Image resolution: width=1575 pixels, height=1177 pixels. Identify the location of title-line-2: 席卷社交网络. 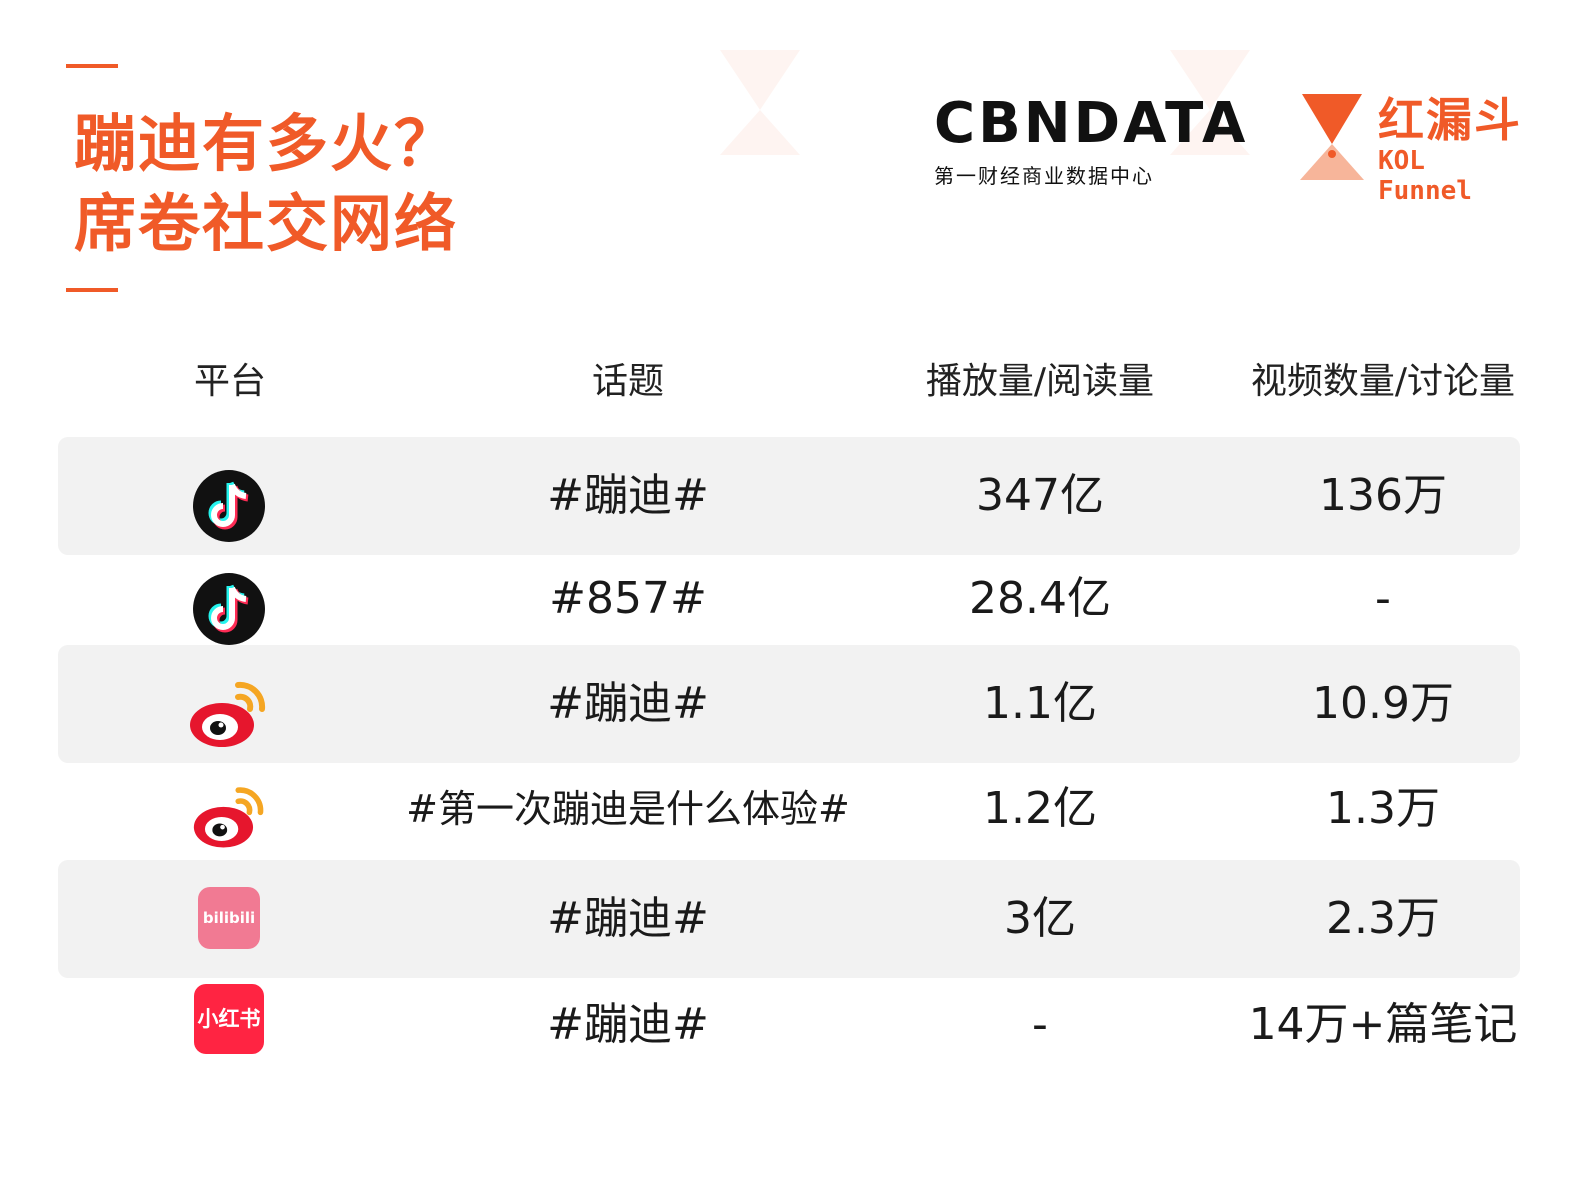
(266, 223).